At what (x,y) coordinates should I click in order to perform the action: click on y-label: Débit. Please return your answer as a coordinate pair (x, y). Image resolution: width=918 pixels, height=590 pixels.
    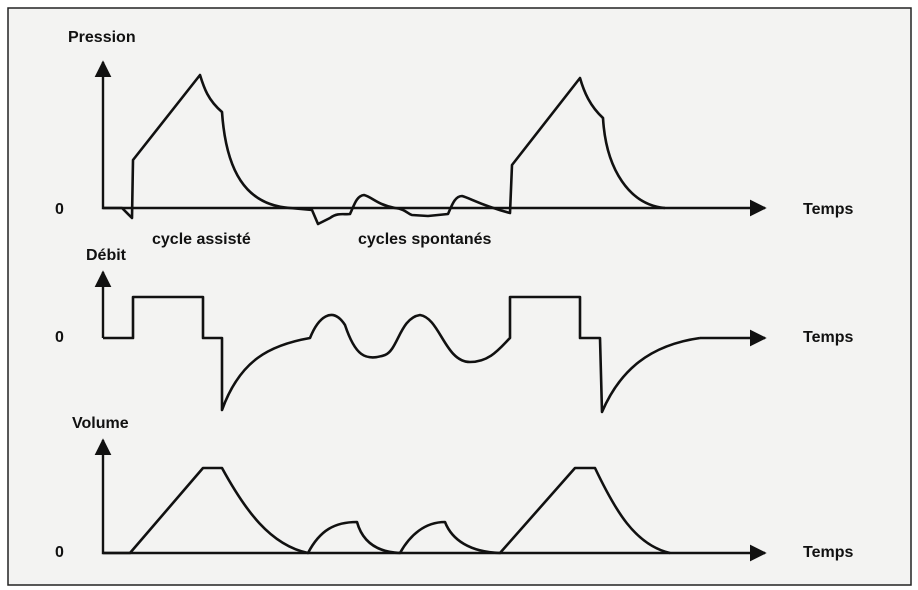
    Looking at the image, I should click on (106, 255).